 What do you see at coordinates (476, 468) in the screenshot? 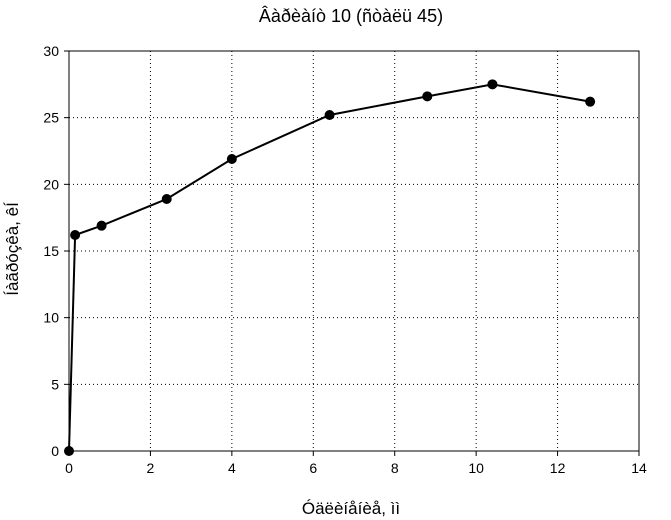
I see `x-tick-label: 10` at bounding box center [476, 468].